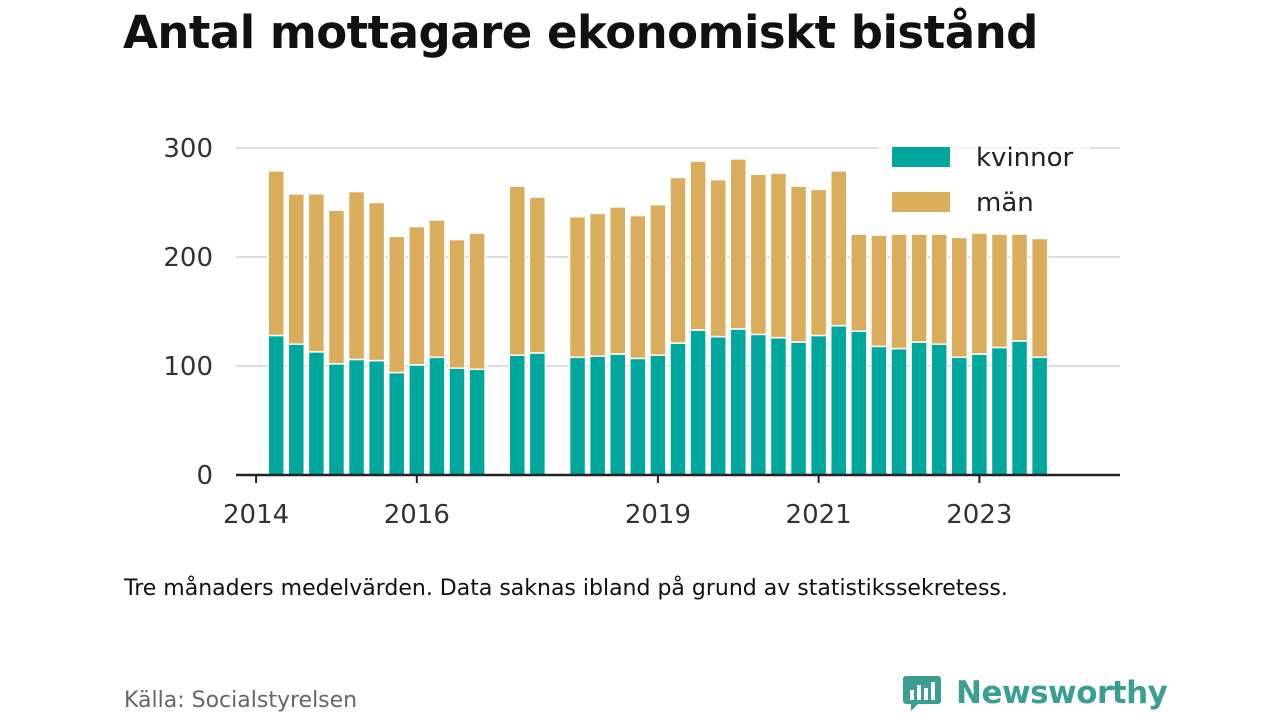 The height and width of the screenshot is (720, 1280). I want to click on x-tick-label: 2016, so click(417, 515).